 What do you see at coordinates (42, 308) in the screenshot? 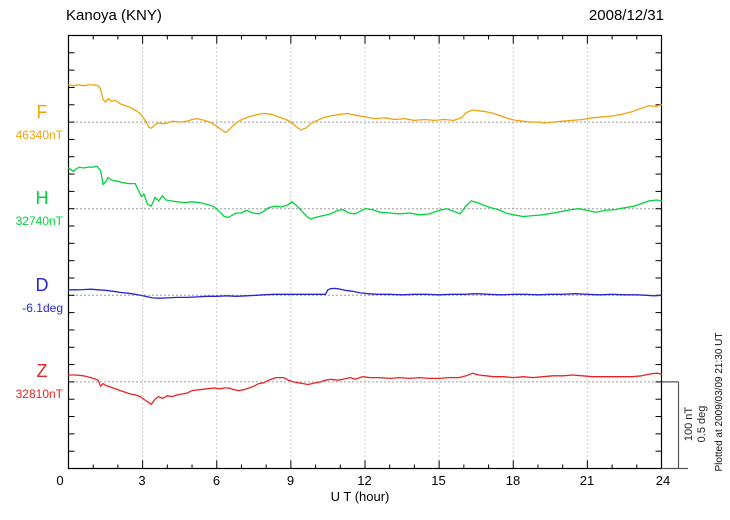
I see `series-baseline-D: -6.1deg` at bounding box center [42, 308].